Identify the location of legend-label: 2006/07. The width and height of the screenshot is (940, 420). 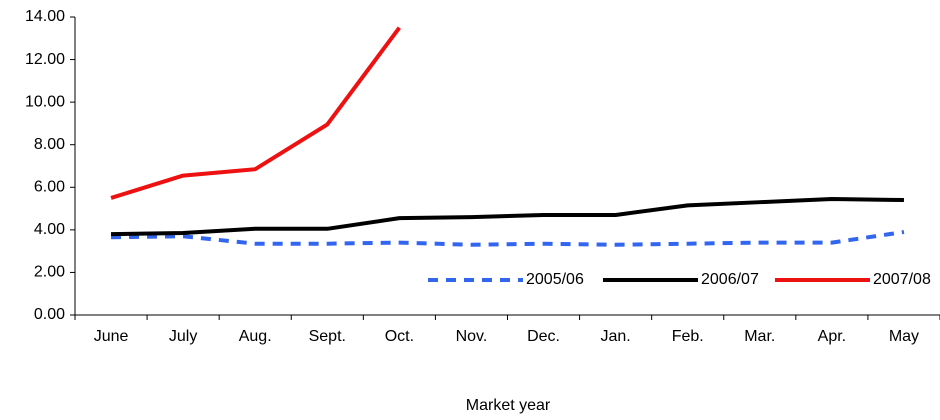
(730, 279).